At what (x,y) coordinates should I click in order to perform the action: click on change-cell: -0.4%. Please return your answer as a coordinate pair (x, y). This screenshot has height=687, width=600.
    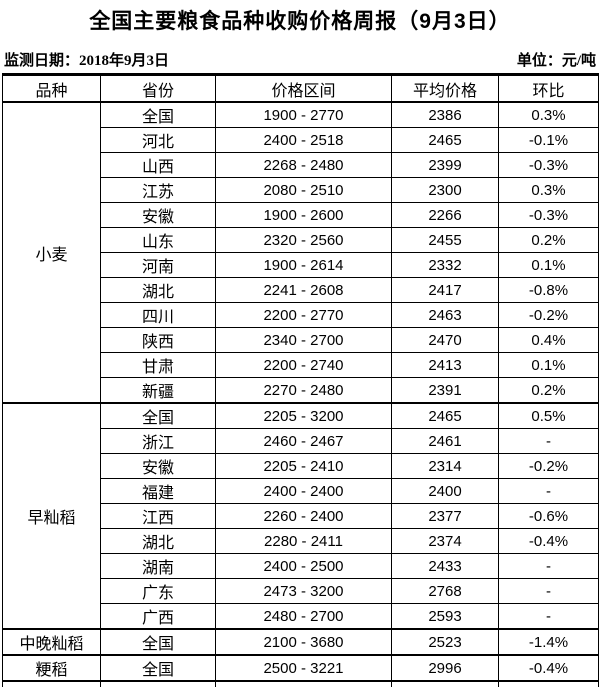
    Looking at the image, I should click on (548, 683).